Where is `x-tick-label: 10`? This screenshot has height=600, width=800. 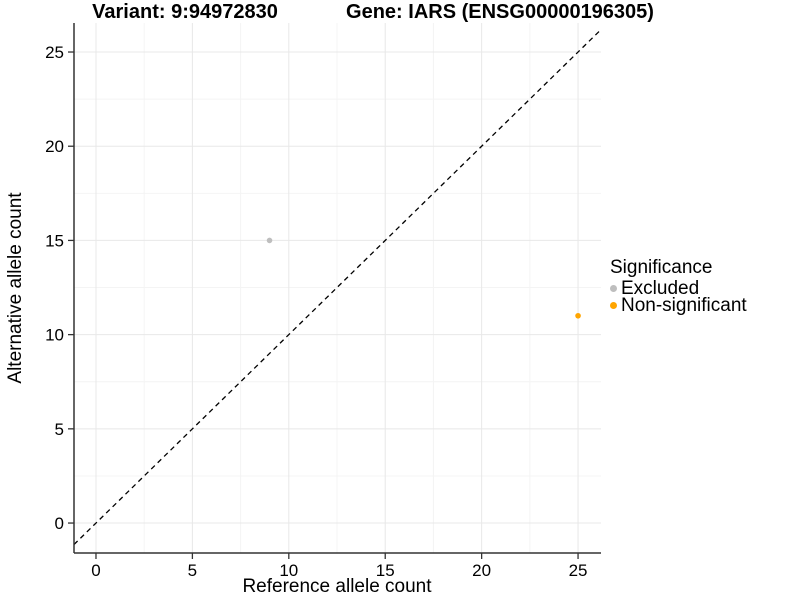
x-tick-label: 10 is located at coordinates (288, 570).